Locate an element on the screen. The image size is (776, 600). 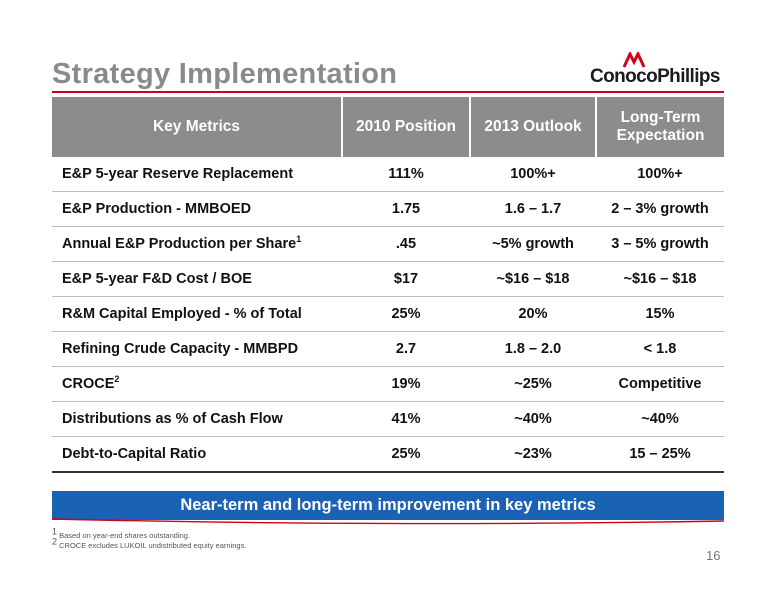
title-divider is located at coordinates (388, 92).